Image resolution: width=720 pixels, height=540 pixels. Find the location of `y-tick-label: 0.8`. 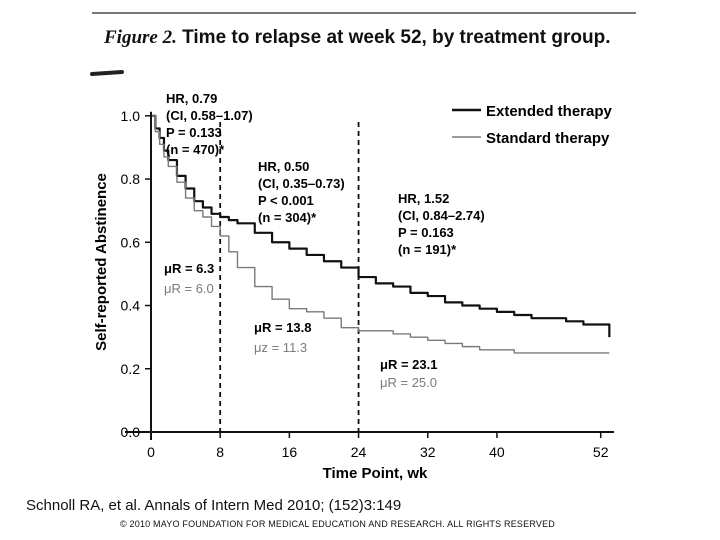

y-tick-label: 0.8 is located at coordinates (131, 179).